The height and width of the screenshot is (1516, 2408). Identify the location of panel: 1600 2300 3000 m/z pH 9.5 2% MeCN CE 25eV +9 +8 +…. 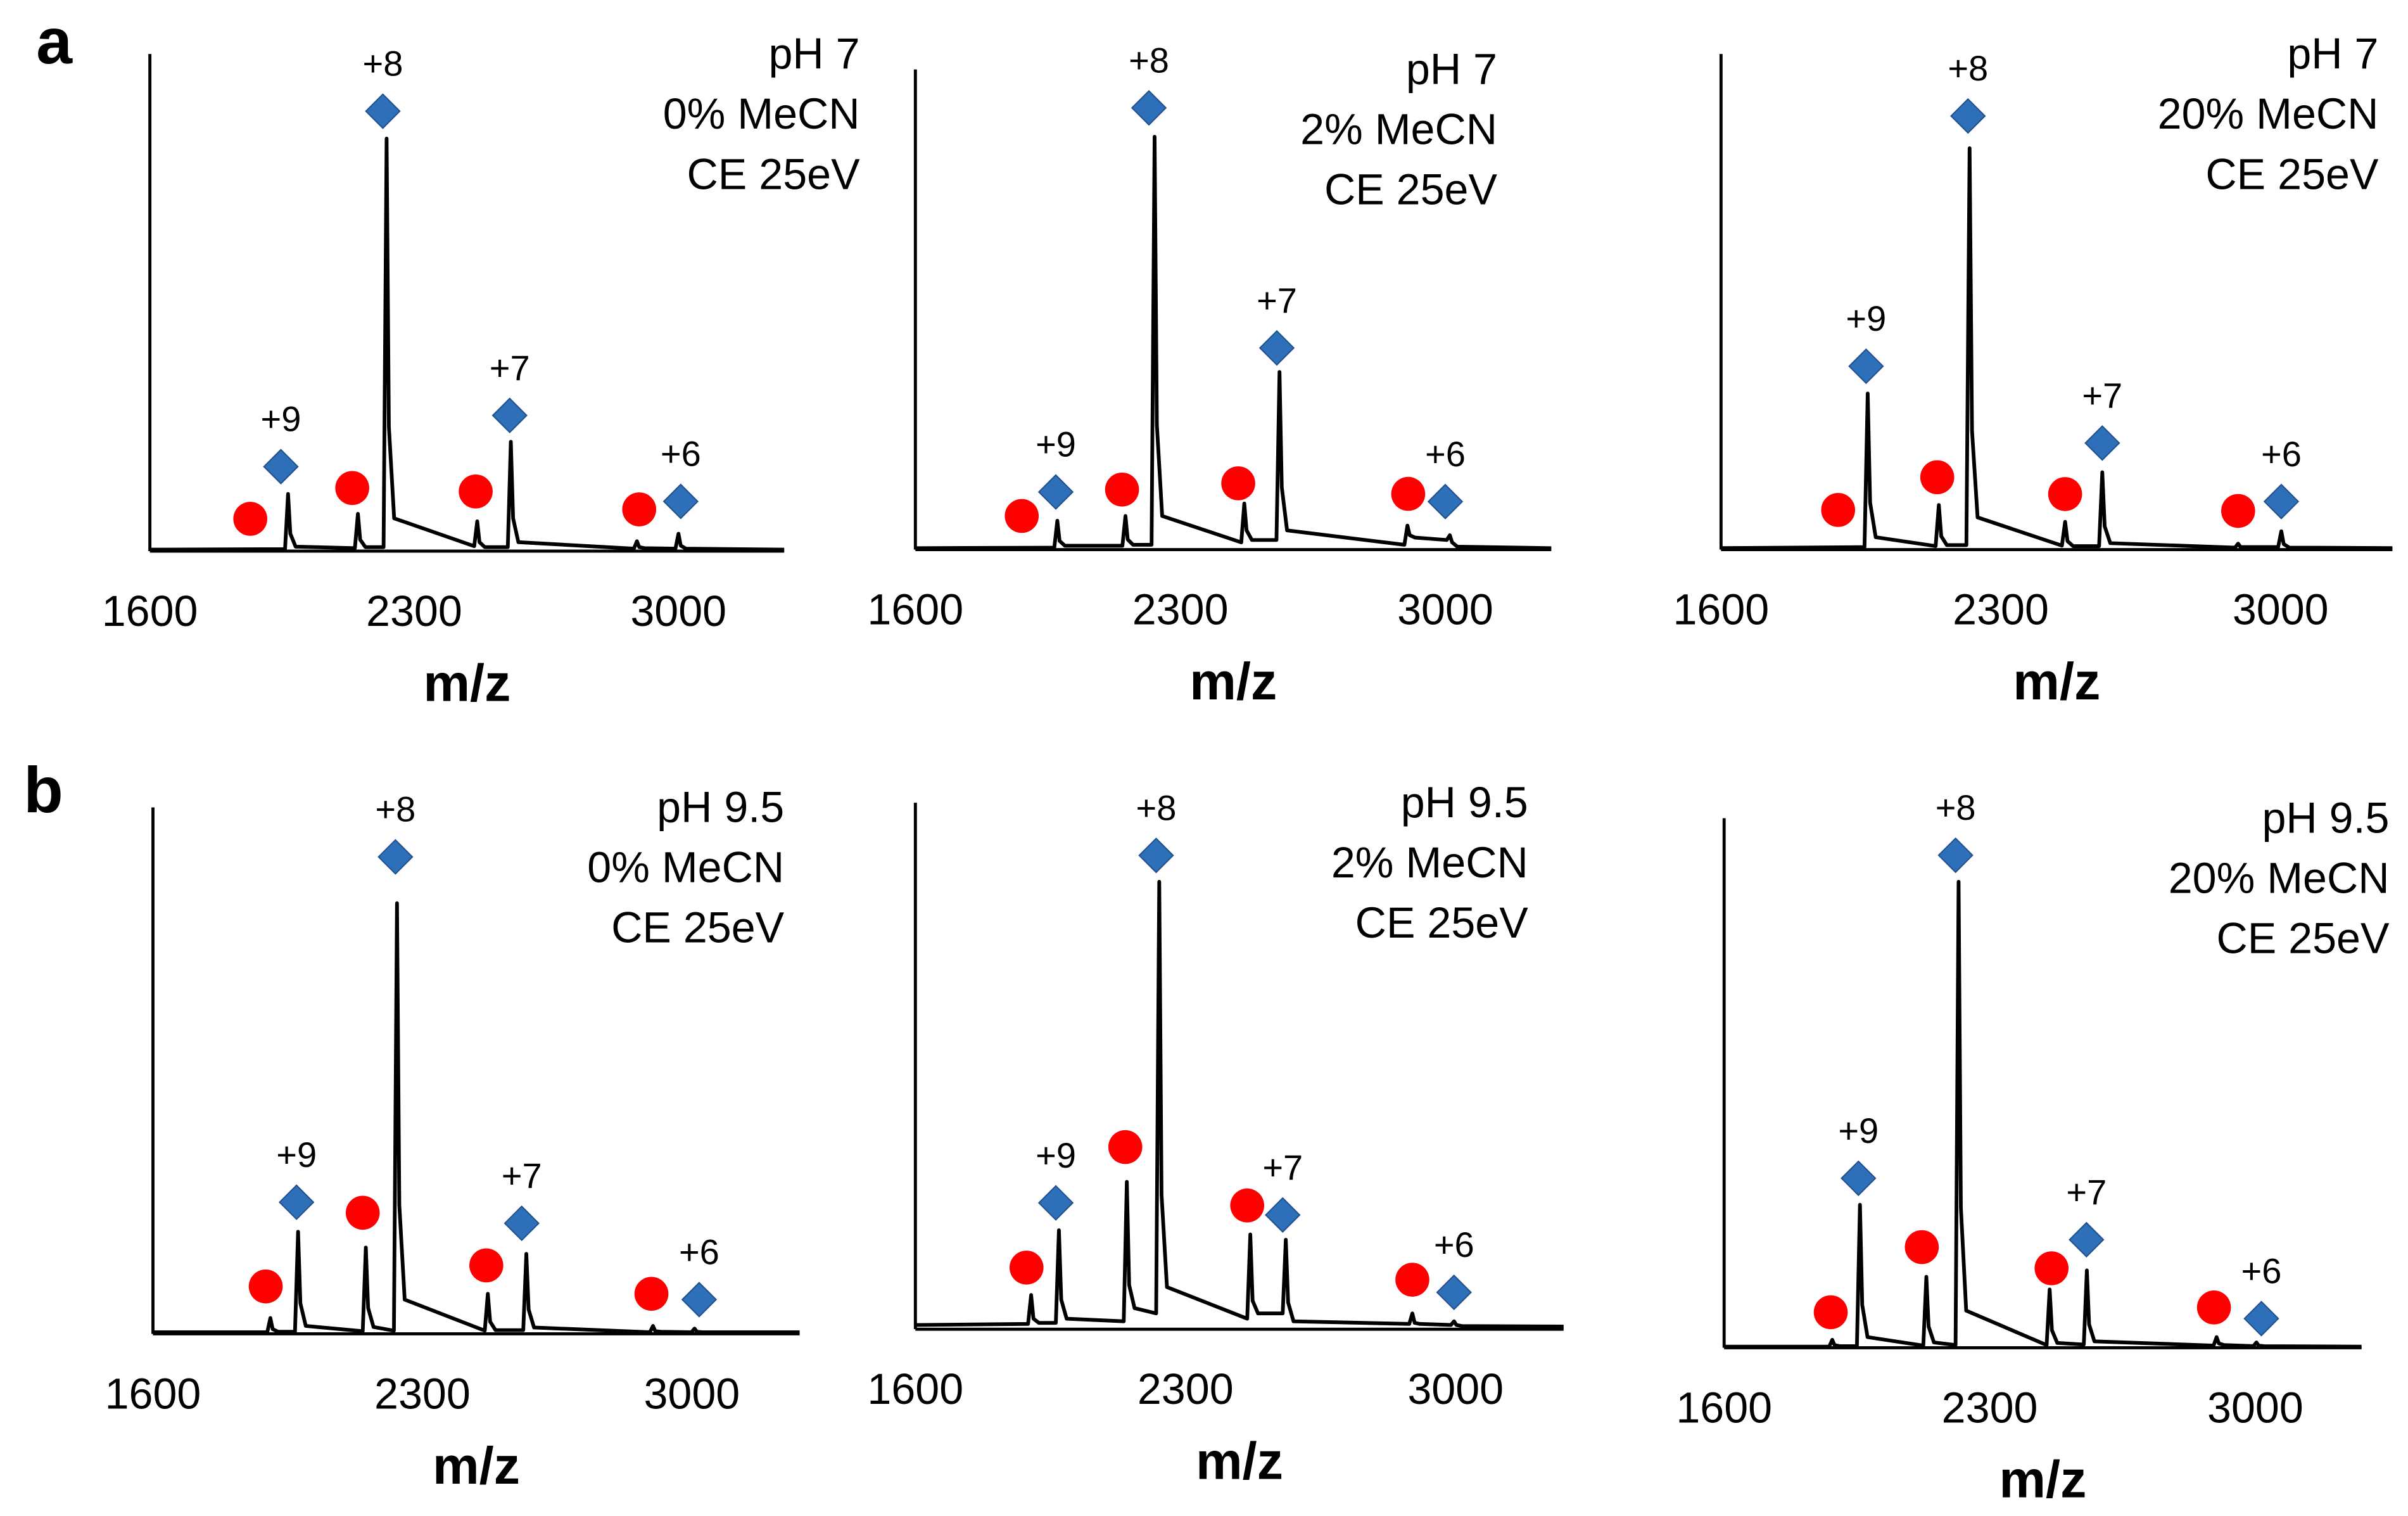
(1215, 1134).